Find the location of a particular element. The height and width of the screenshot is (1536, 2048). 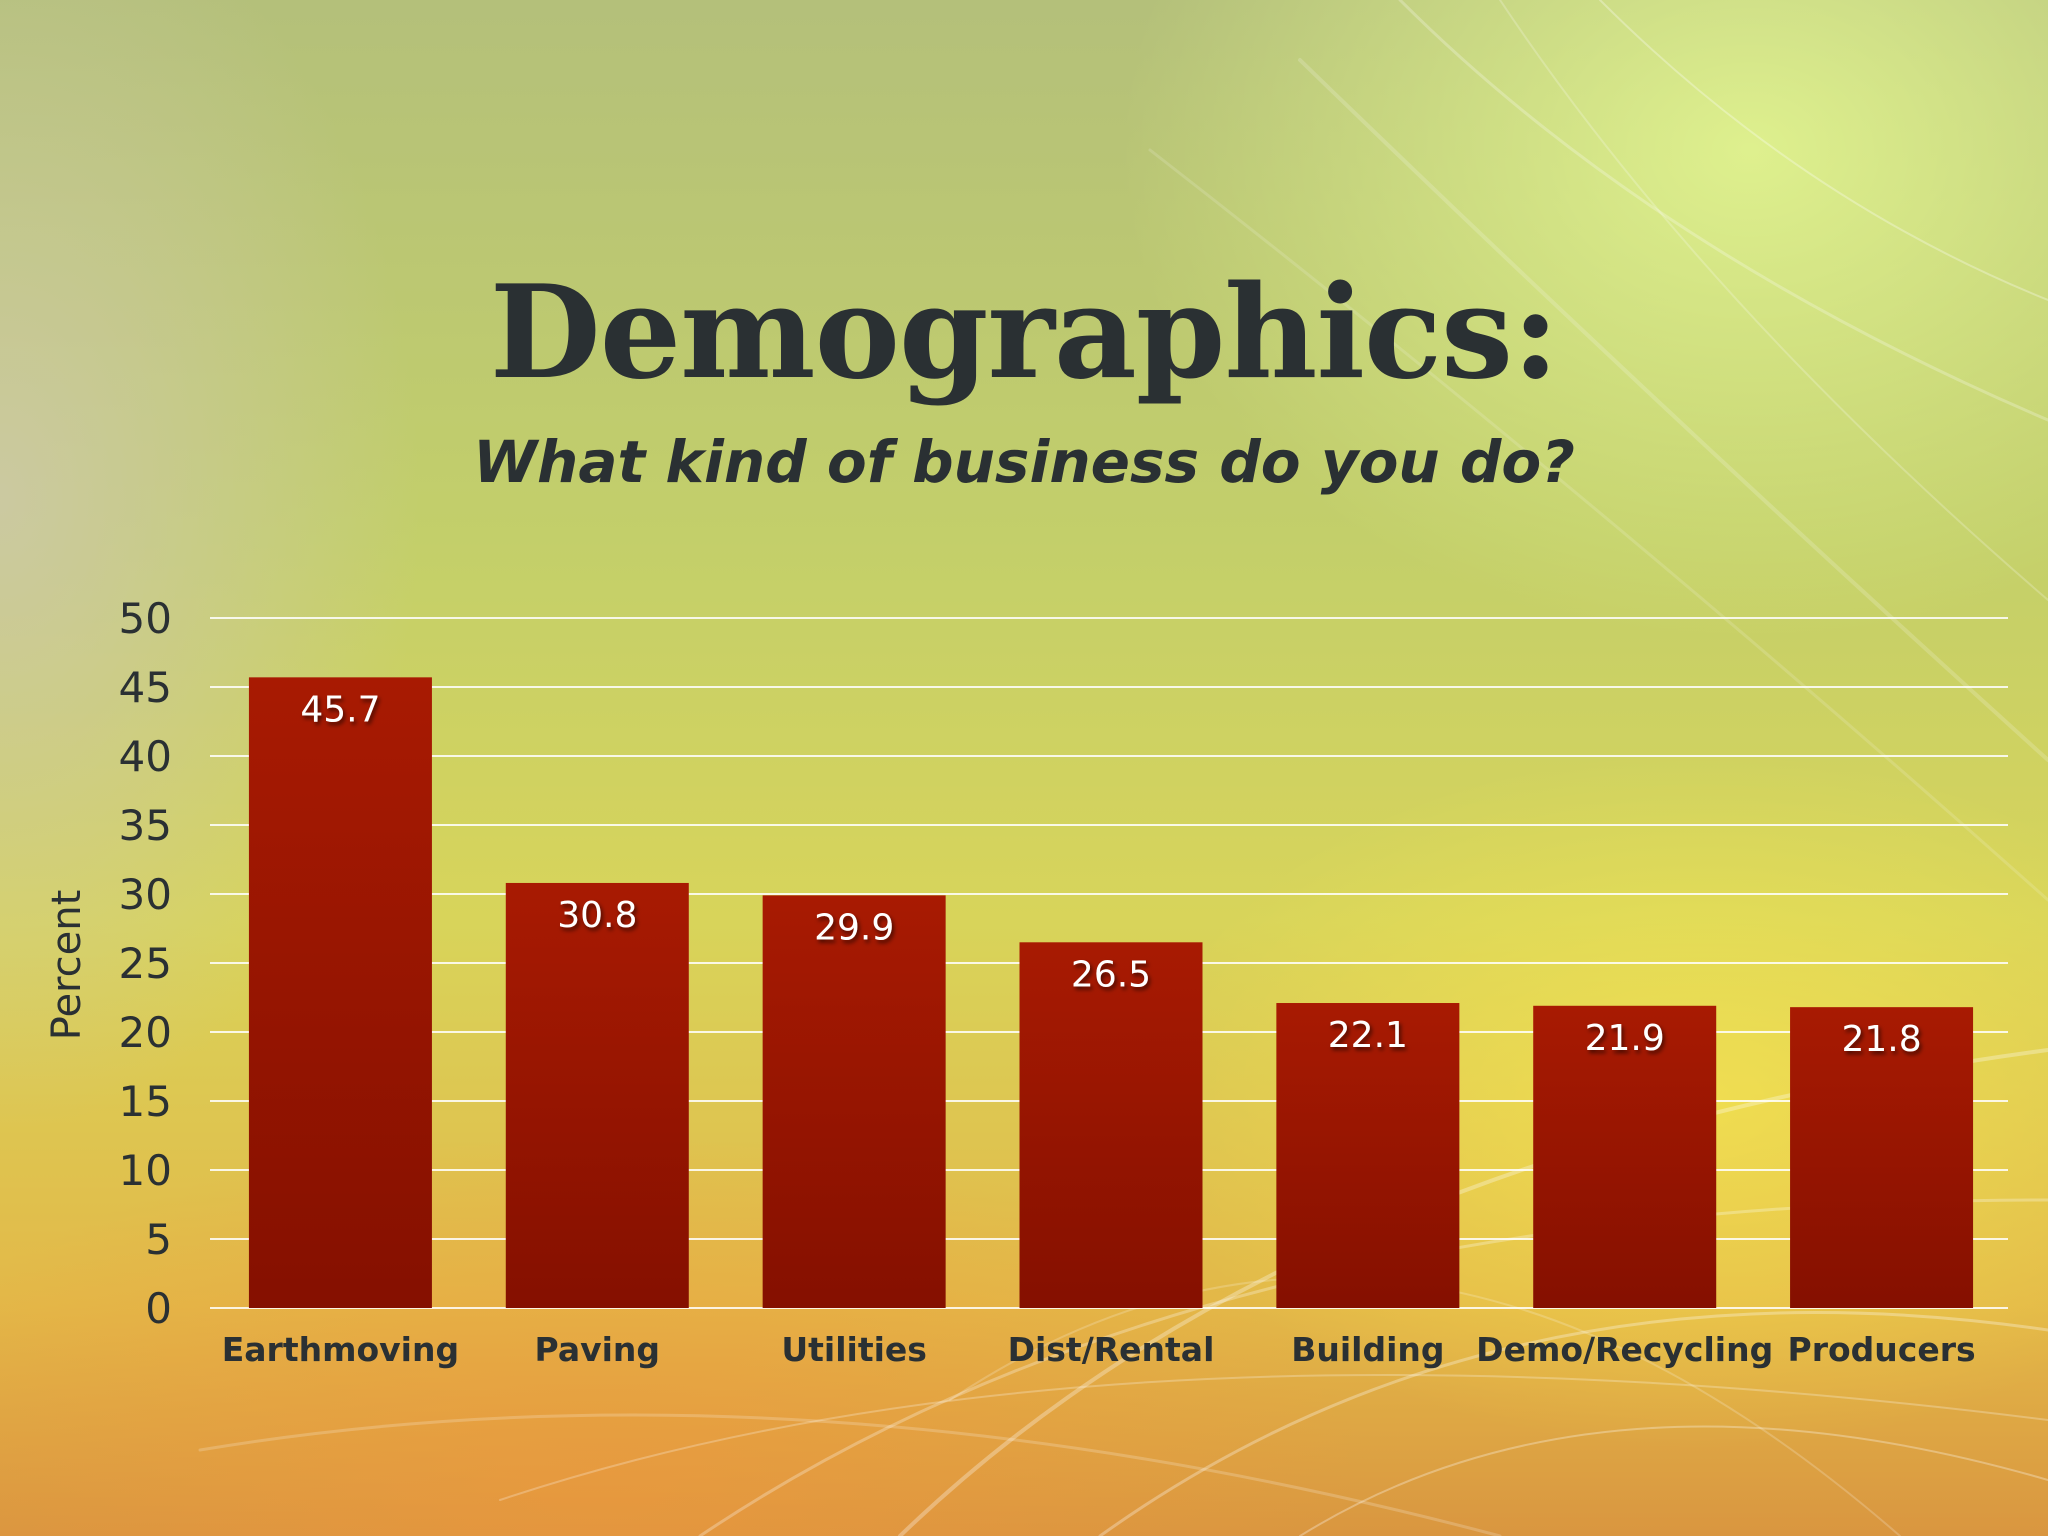

bar-dist-rental is located at coordinates (1111, 1125).